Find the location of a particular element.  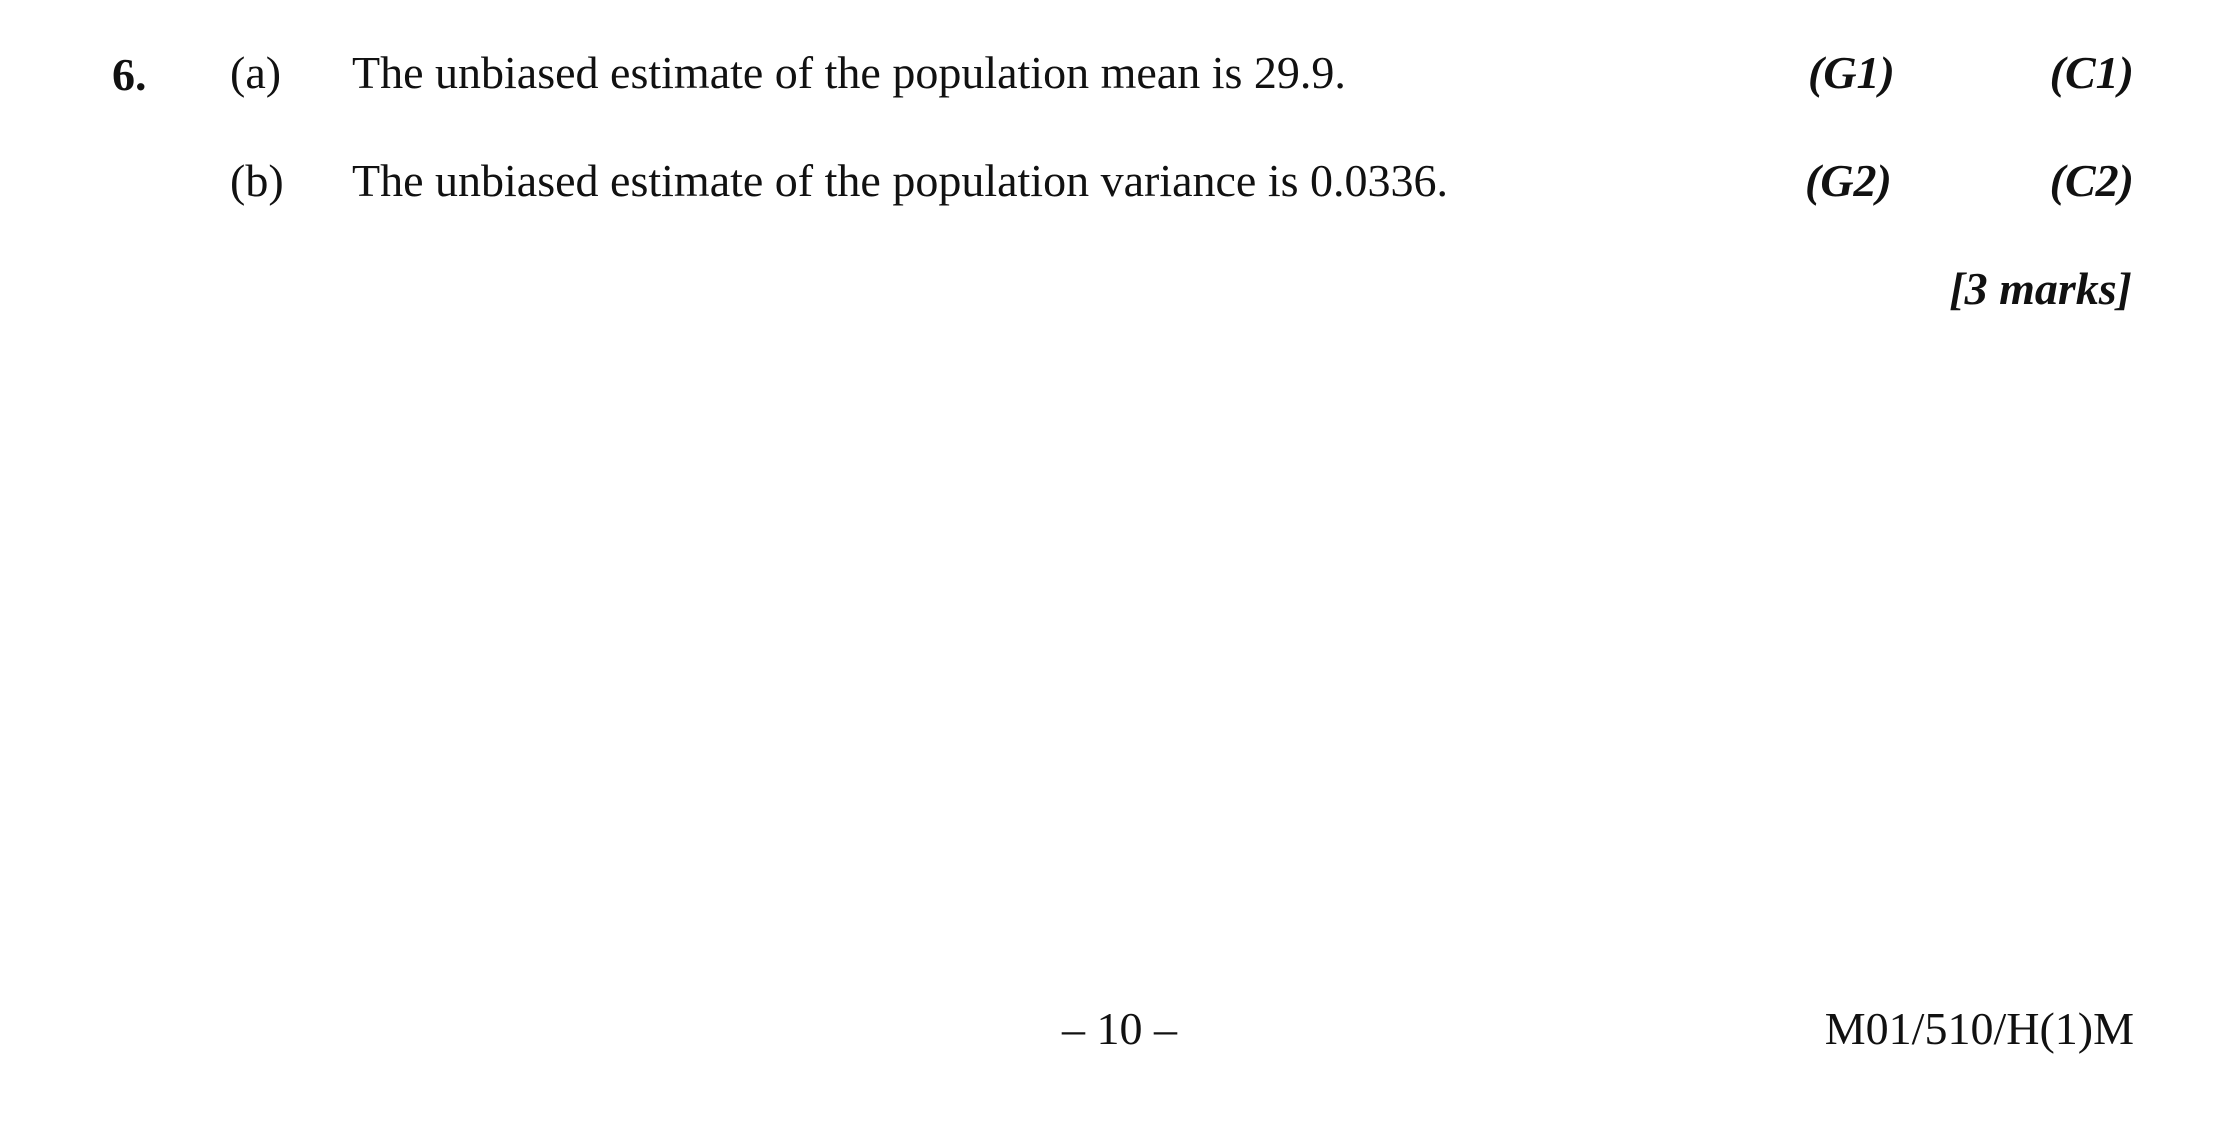

part-b-mark-g: (G2) is located at coordinates (1848, 180).